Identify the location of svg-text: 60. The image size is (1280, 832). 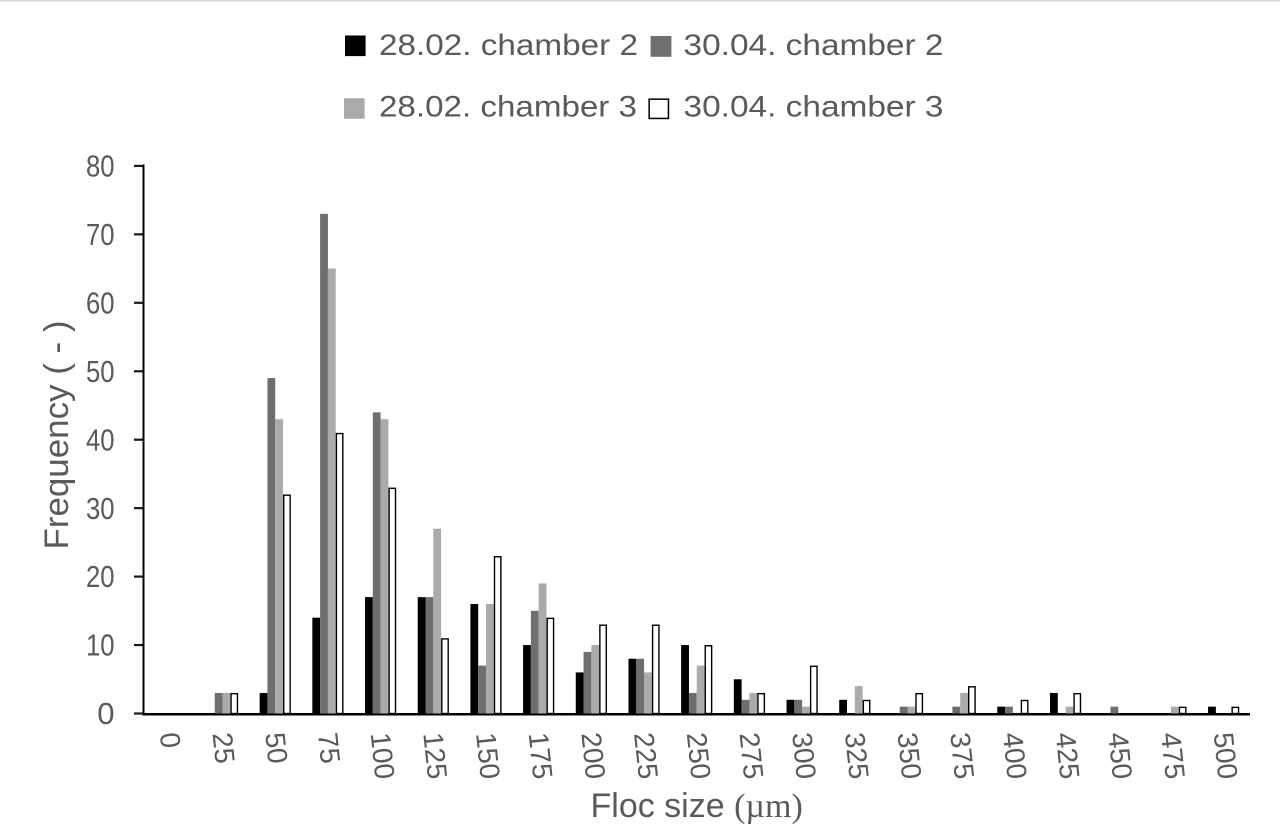
(100, 302).